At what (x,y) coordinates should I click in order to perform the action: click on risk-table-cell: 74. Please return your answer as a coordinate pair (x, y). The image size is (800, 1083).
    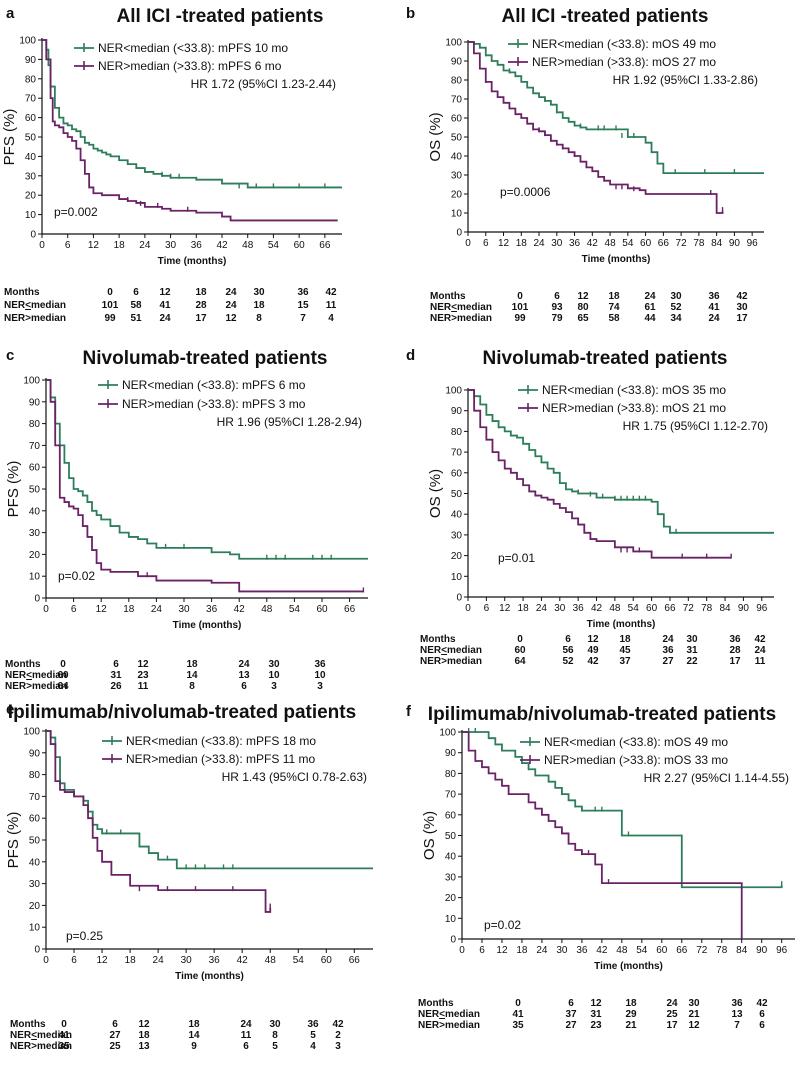
    Looking at the image, I should click on (614, 307).